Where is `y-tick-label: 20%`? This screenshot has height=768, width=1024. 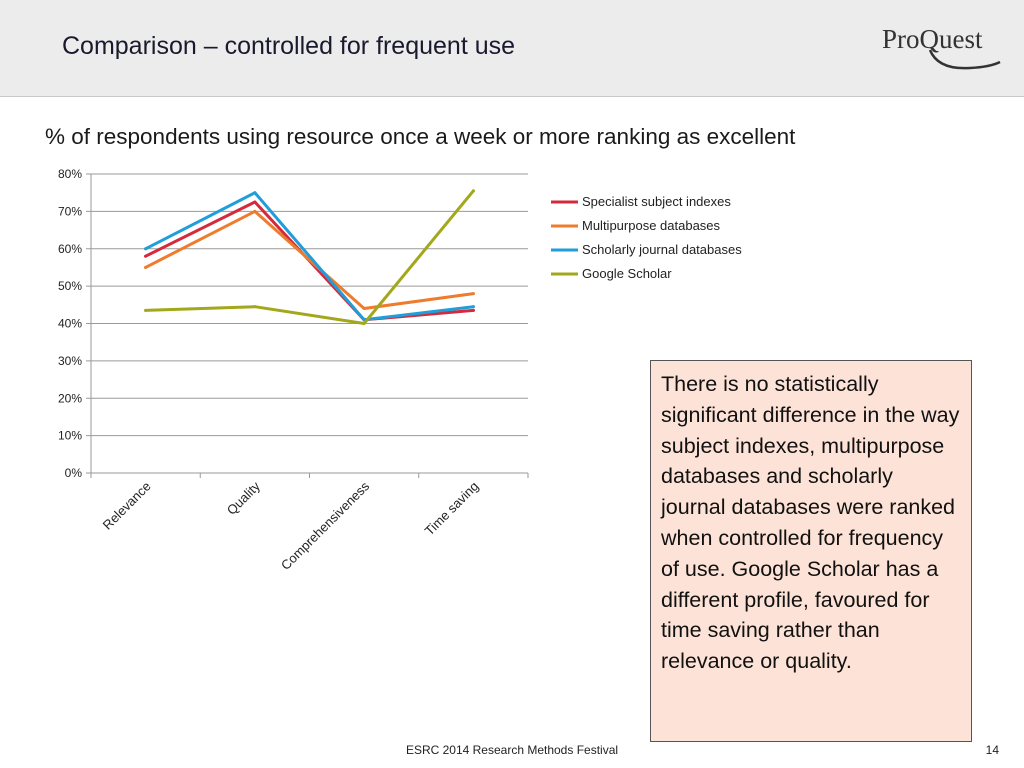
y-tick-label: 20% is located at coordinates (70, 398).